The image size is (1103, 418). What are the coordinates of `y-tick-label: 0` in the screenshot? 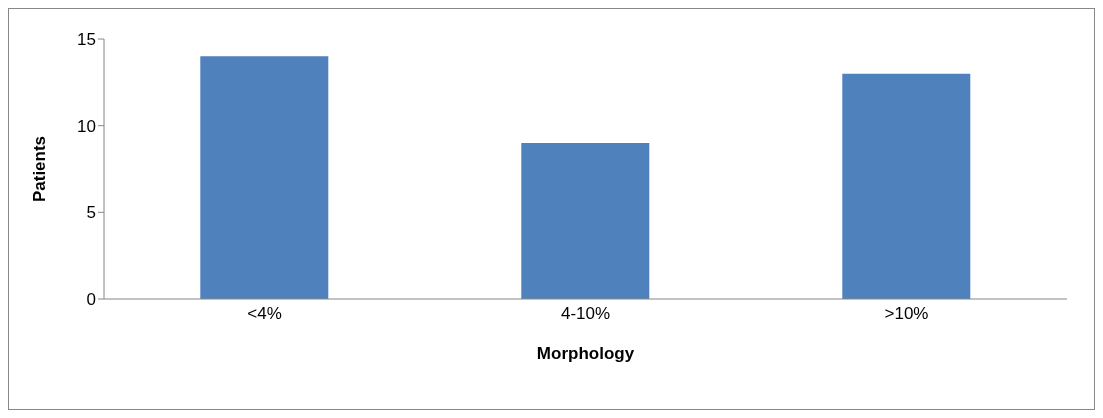 It's located at (91, 300).